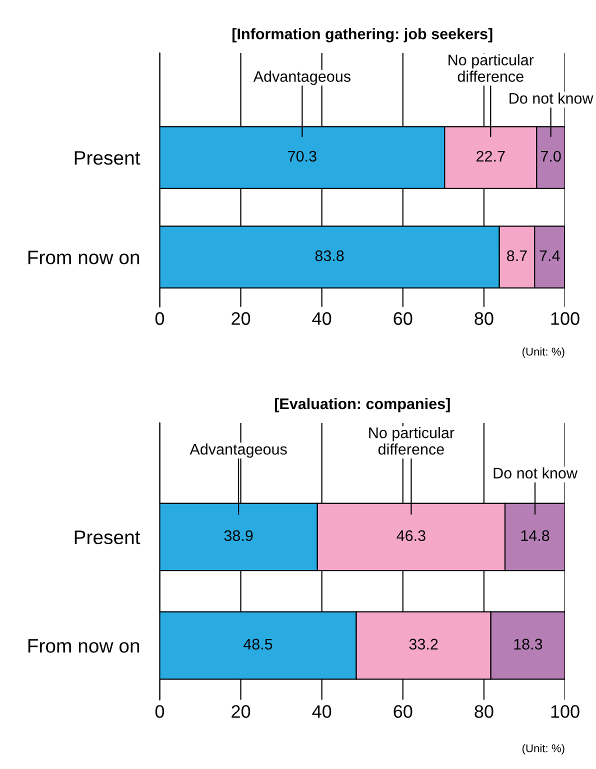 This screenshot has height=769, width=596. I want to click on data-label: 83.8, so click(329, 256).